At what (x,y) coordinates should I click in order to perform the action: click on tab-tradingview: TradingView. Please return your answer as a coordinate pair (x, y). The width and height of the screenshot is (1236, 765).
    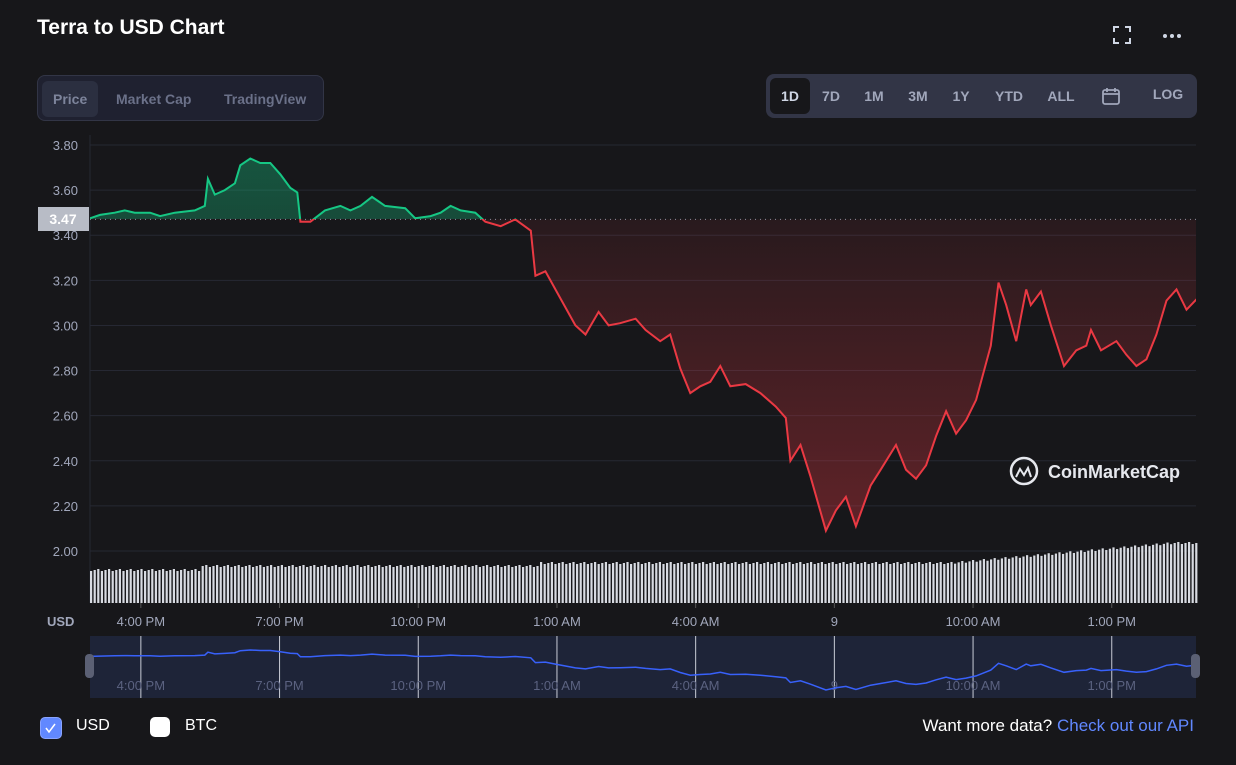
    Looking at the image, I should click on (265, 99).